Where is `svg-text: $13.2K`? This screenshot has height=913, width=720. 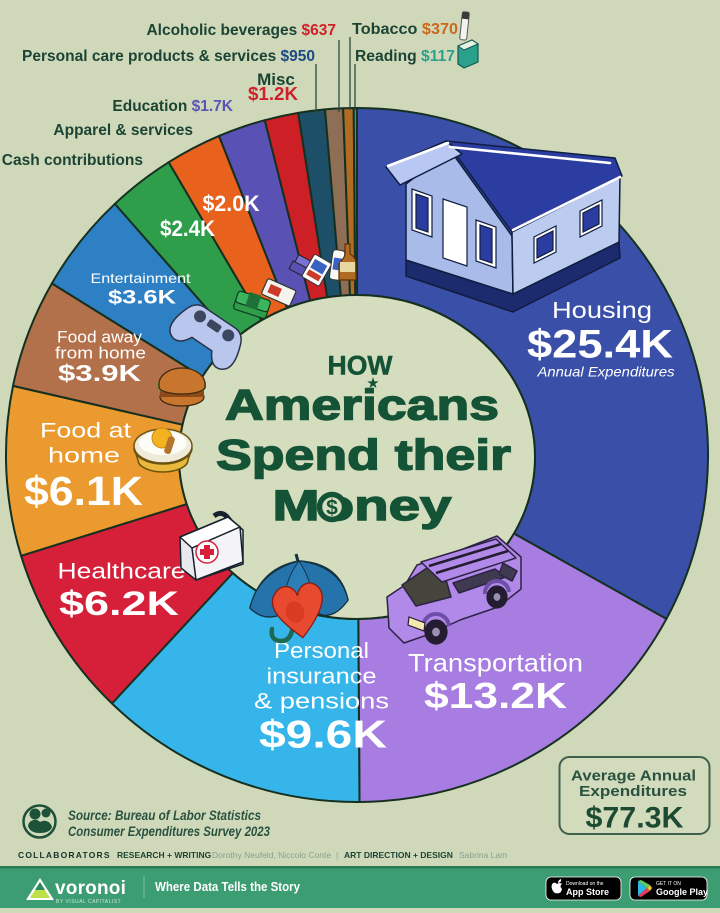
svg-text: $13.2K is located at coordinates (495, 695).